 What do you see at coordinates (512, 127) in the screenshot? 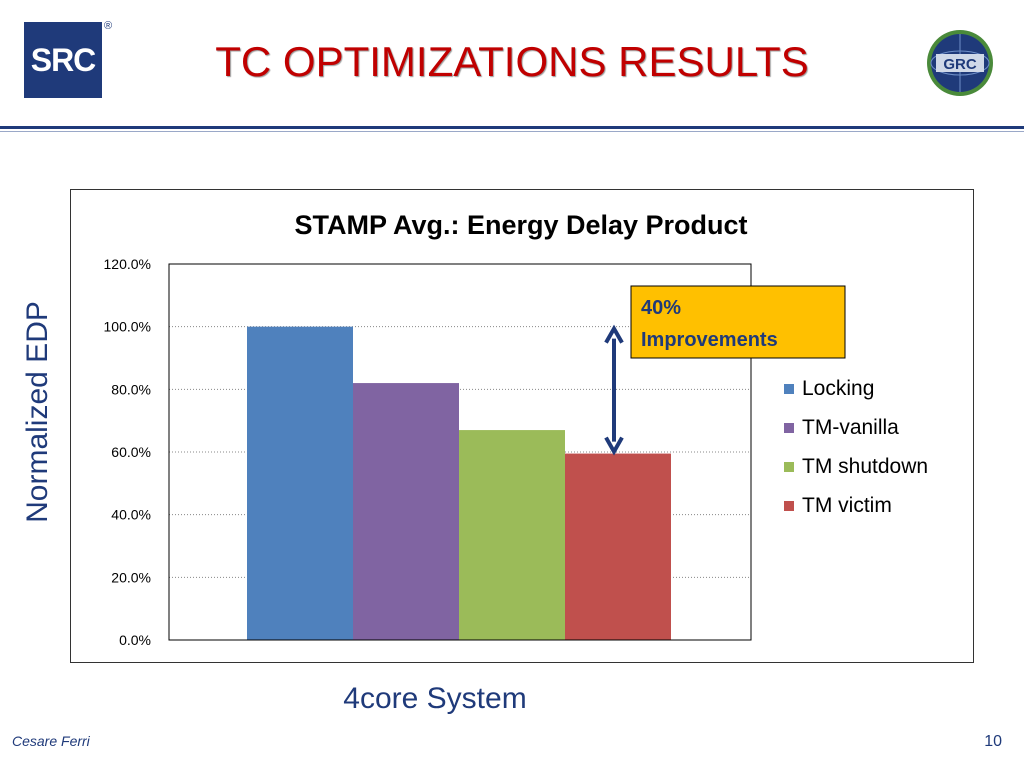
I see `header-divider` at bounding box center [512, 127].